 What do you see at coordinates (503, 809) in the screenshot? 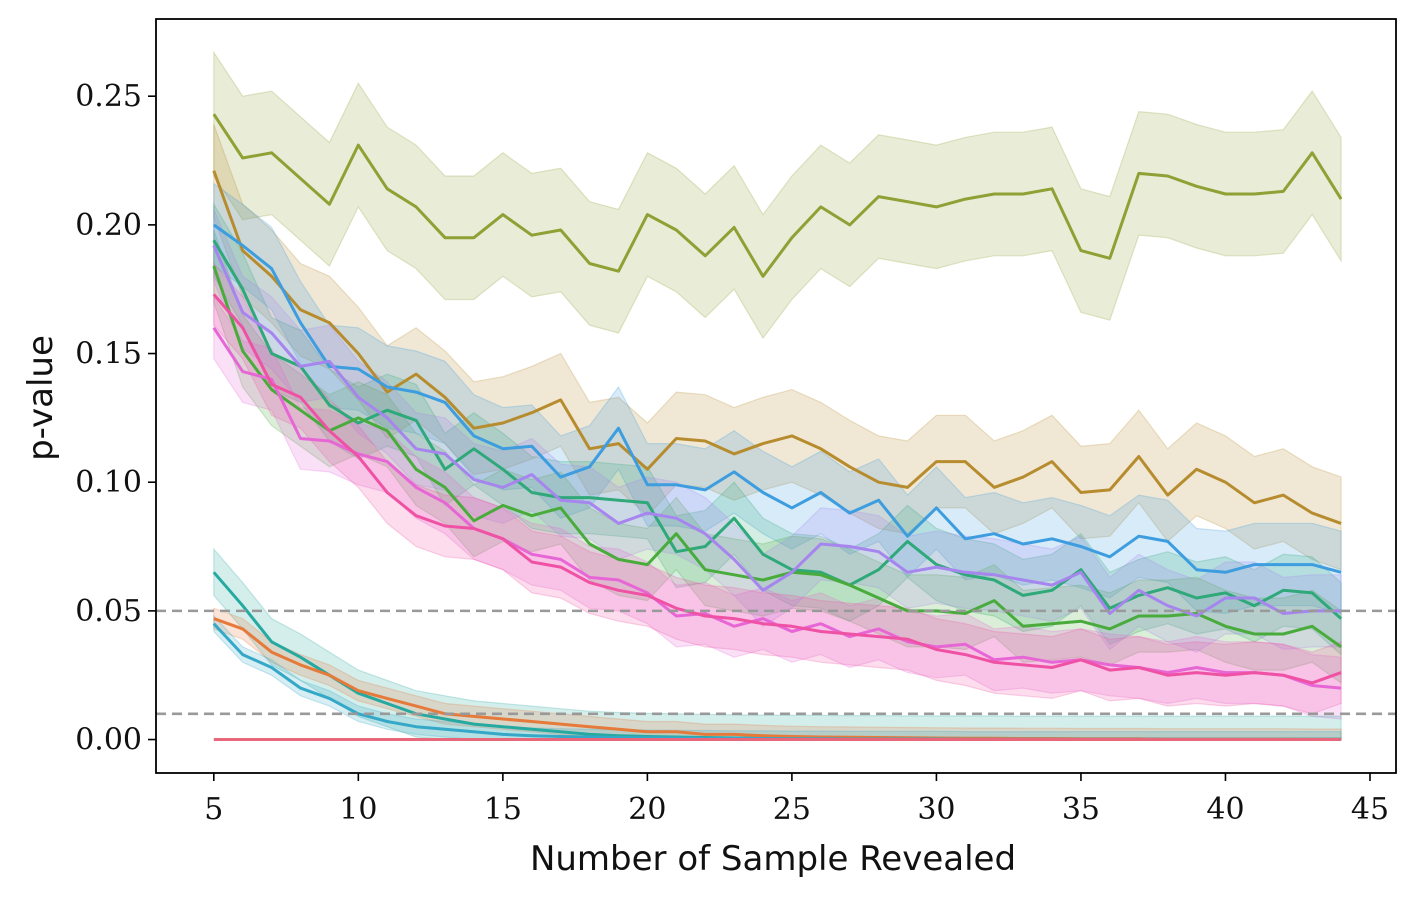
I see `x-tick-label: 15` at bounding box center [503, 809].